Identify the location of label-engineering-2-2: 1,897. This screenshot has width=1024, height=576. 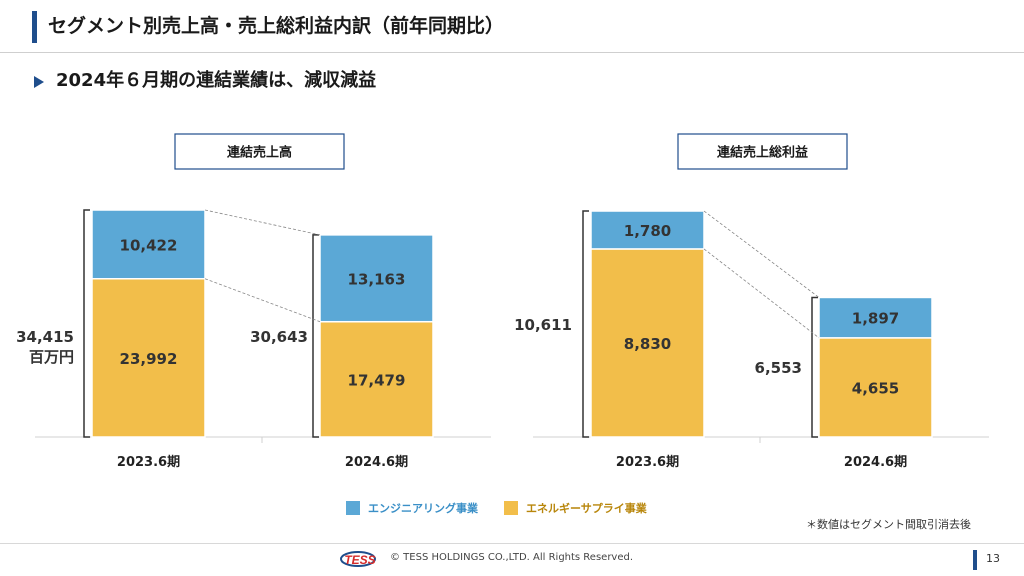
(875, 319).